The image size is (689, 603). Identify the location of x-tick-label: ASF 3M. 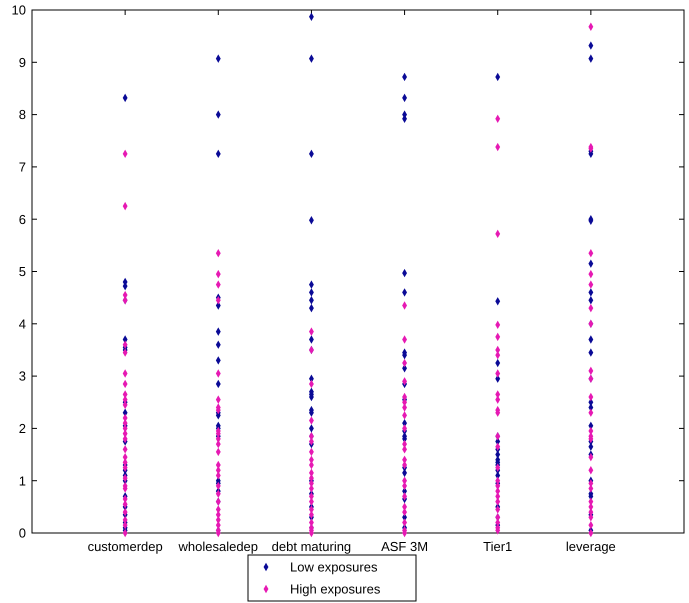
(404, 546).